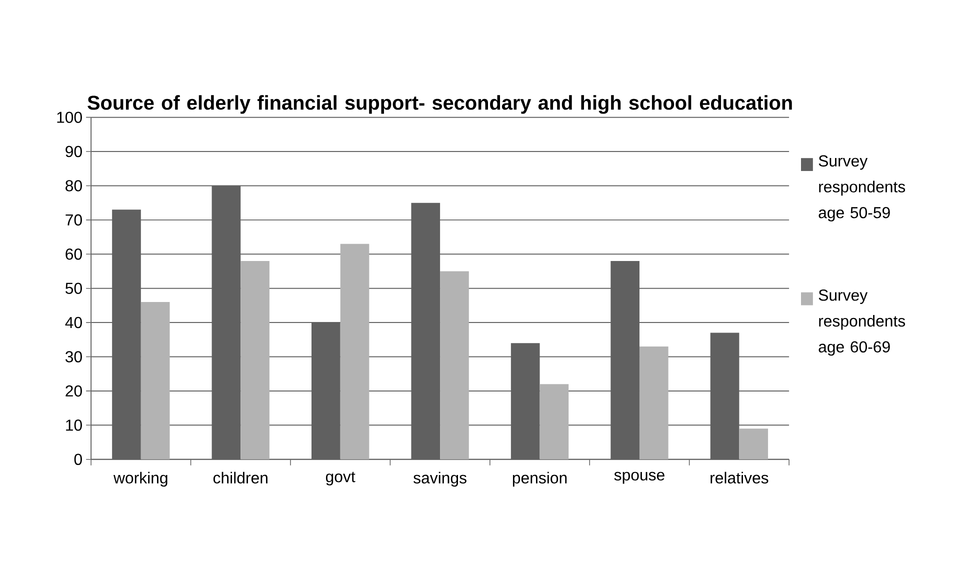 The width and height of the screenshot is (974, 578). What do you see at coordinates (74, 220) in the screenshot?
I see `y-tick-label: 70` at bounding box center [74, 220].